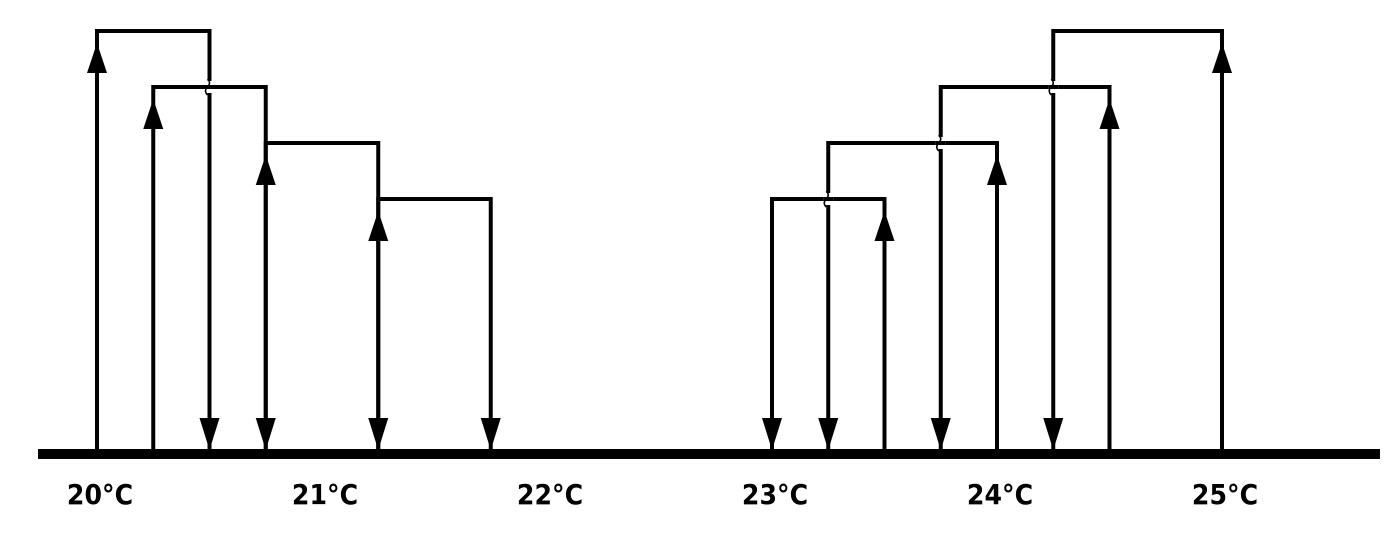 Image resolution: width=1400 pixels, height=540 pixels. What do you see at coordinates (550, 494) in the screenshot?
I see `tick-label-22: 22°C` at bounding box center [550, 494].